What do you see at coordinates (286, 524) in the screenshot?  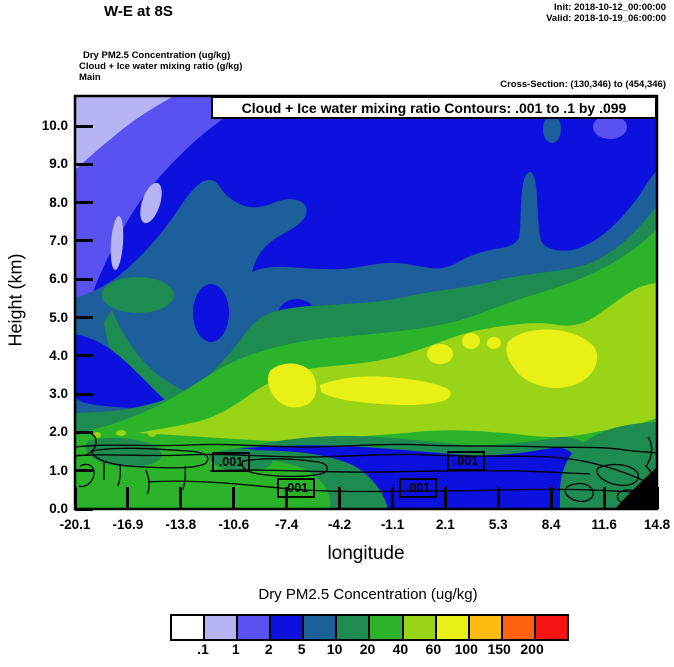 I see `x-tick-label: -7.4` at bounding box center [286, 524].